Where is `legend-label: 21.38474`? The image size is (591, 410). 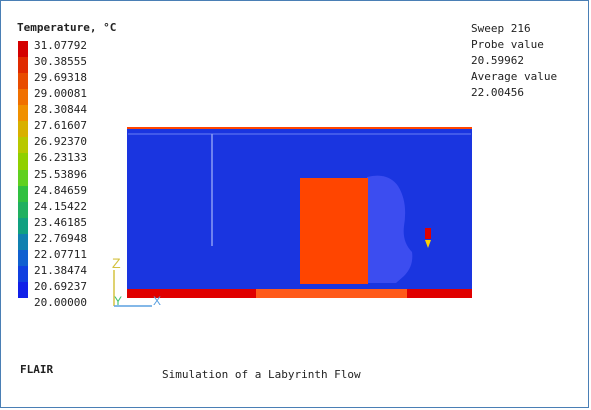 legend-label: 21.38474 is located at coordinates (60, 270).